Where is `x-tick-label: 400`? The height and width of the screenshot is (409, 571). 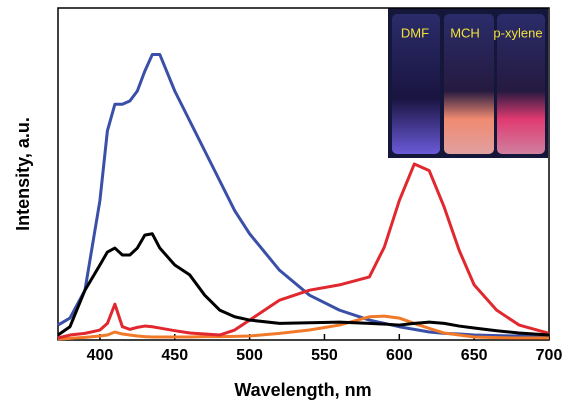
x-tick-label: 400 is located at coordinates (100, 355).